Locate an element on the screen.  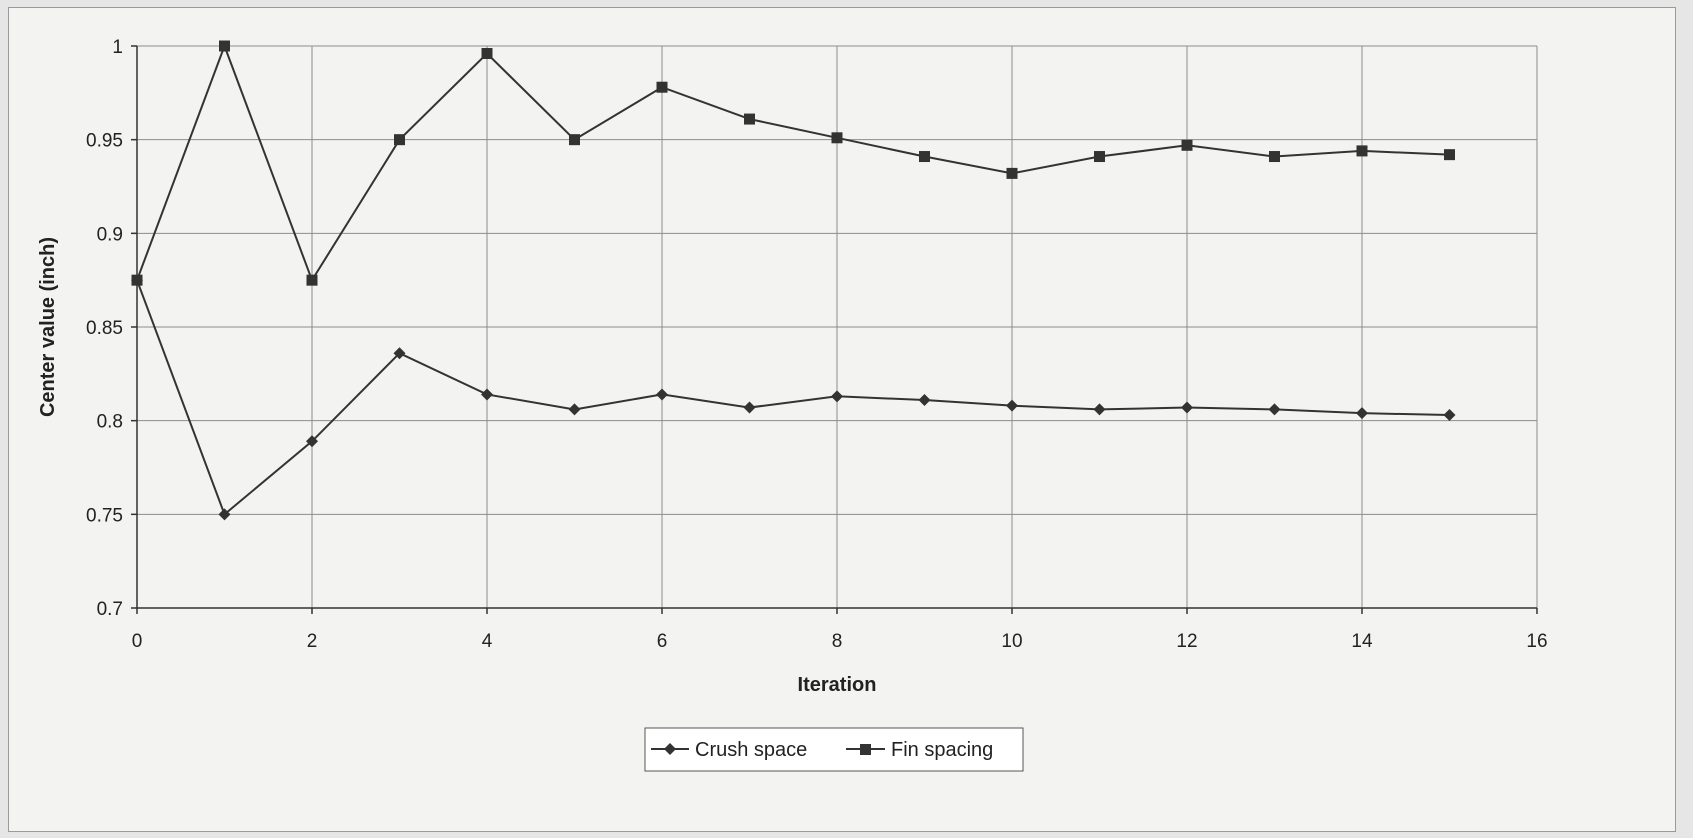
x-tick-label: 12 is located at coordinates (1186, 641).